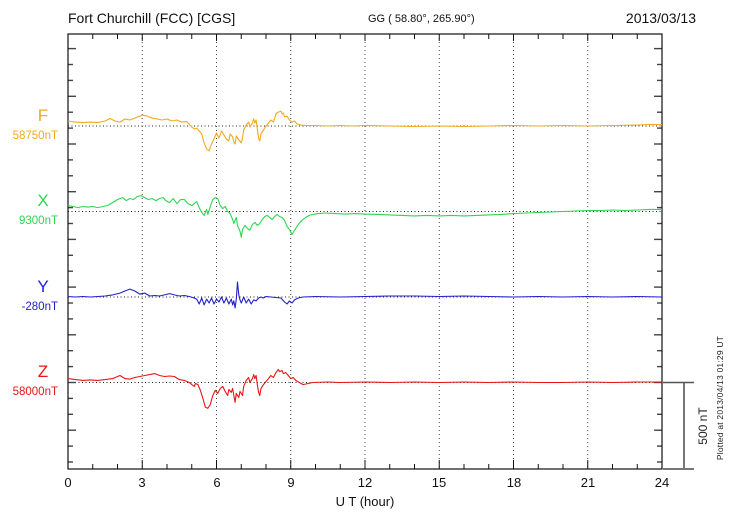 The height and width of the screenshot is (520, 730). Describe the element at coordinates (720, 398) in the screenshot. I see `plotted-at-note: Plotted at 2013/04/13 01:29 UT` at that location.